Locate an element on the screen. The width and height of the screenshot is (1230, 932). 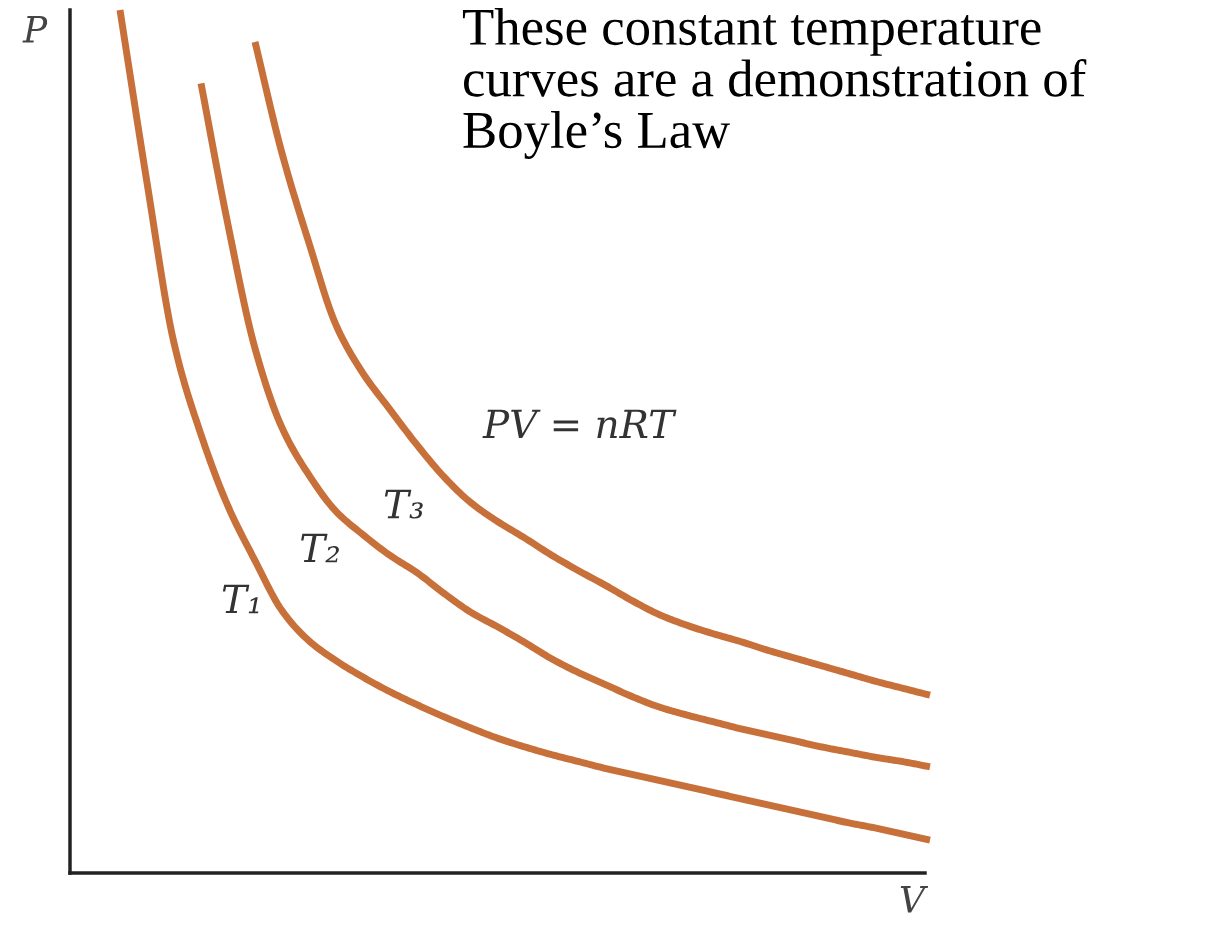
series-label: T₁ is located at coordinates (240, 599).